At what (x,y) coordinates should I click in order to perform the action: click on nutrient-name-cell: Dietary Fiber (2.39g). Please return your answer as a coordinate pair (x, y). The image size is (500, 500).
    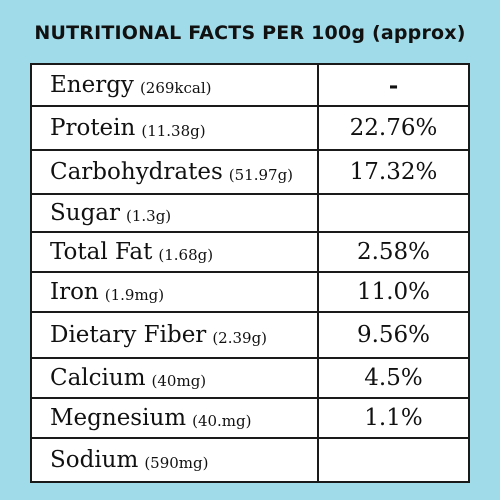
    Looking at the image, I should click on (158, 335).